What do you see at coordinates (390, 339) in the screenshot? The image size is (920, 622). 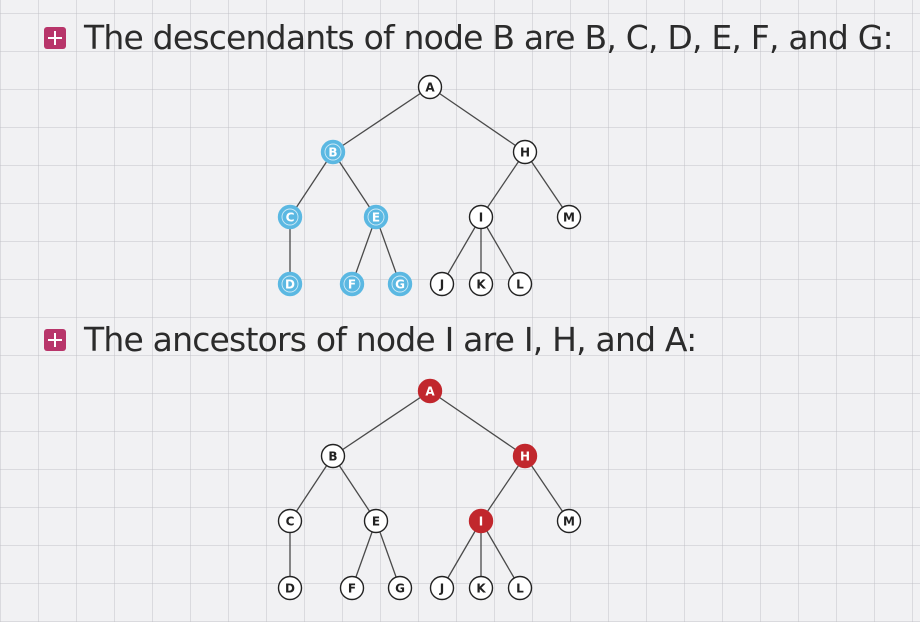 I see `section-heading: The ancestors of node I are I, H, and A:` at bounding box center [390, 339].